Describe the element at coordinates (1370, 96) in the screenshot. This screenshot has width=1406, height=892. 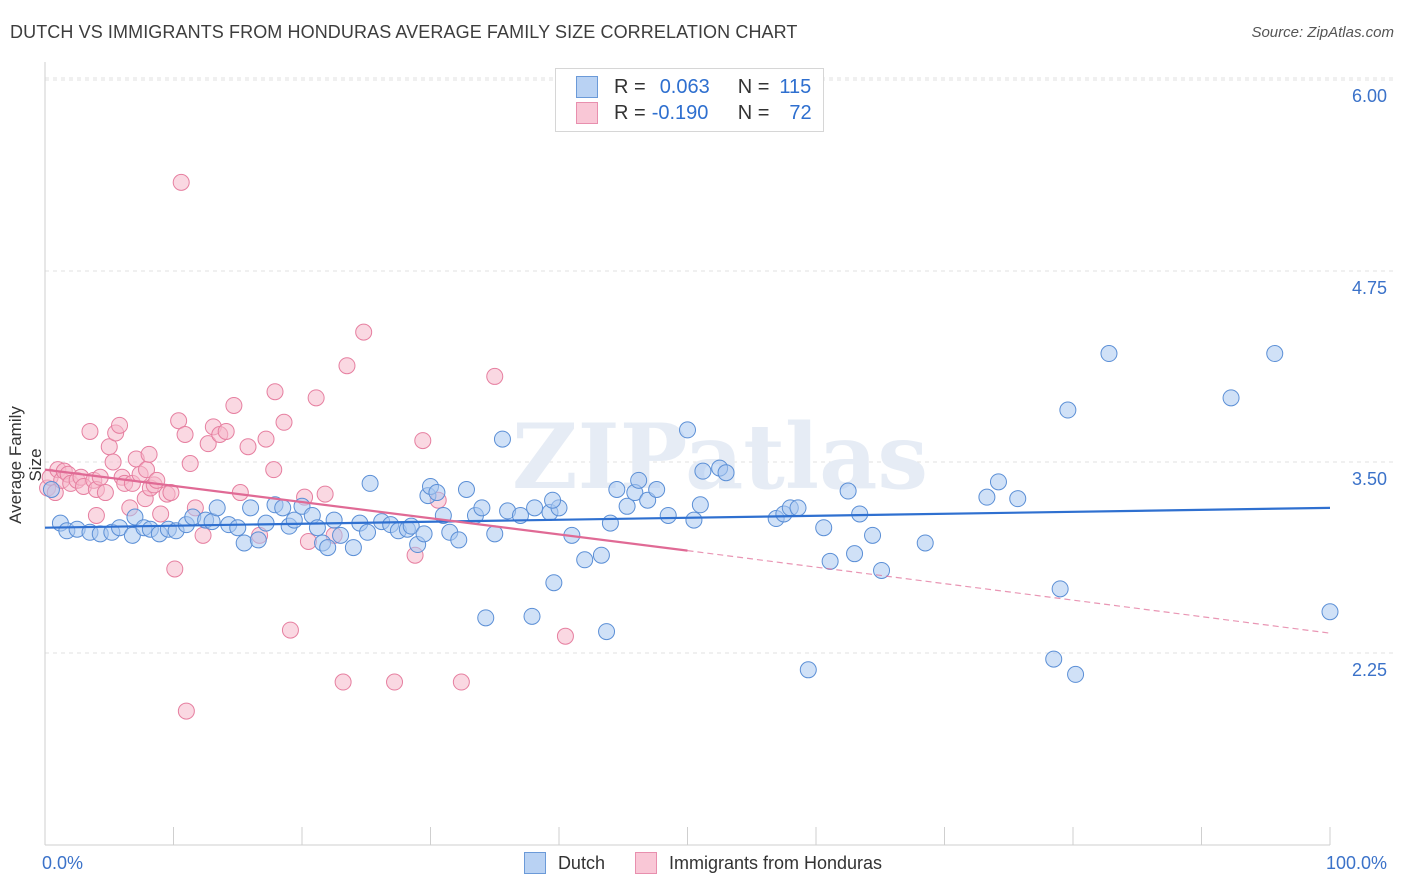
I see `y-tick-label: 6.00` at that location.